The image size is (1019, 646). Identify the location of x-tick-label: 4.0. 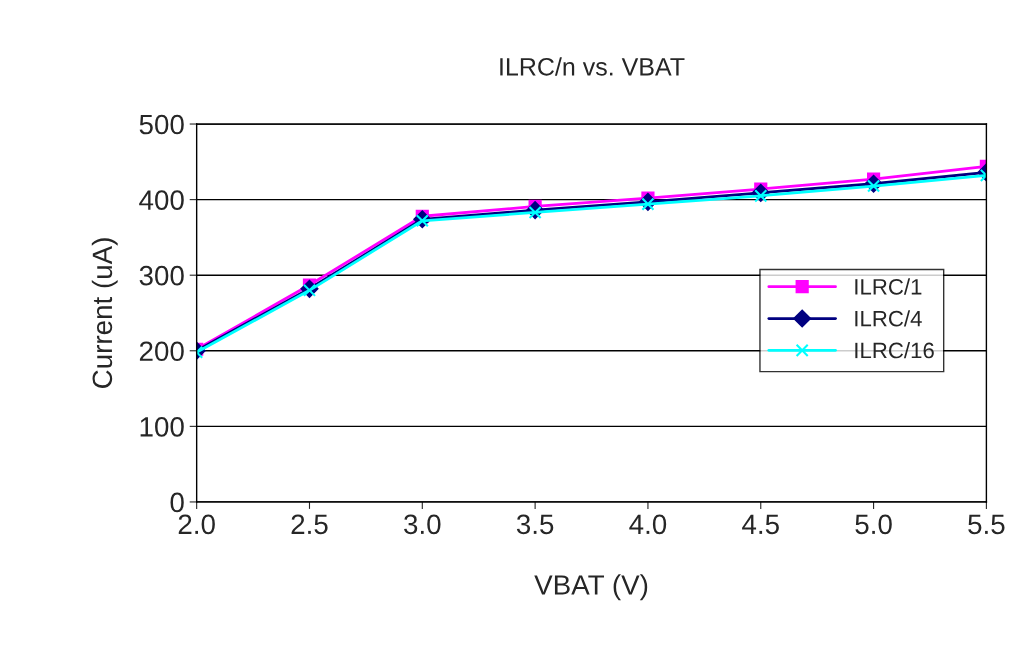
(648, 524).